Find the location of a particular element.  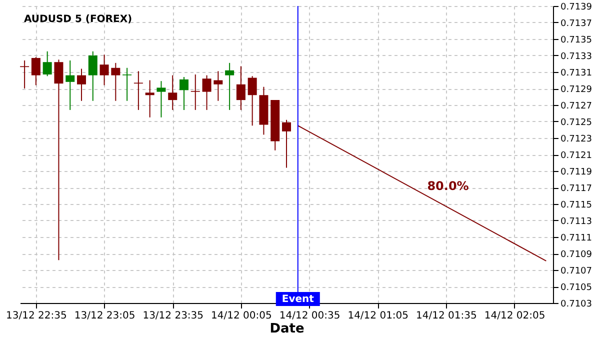

y-tick-label: 0.7109 is located at coordinates (576, 255).